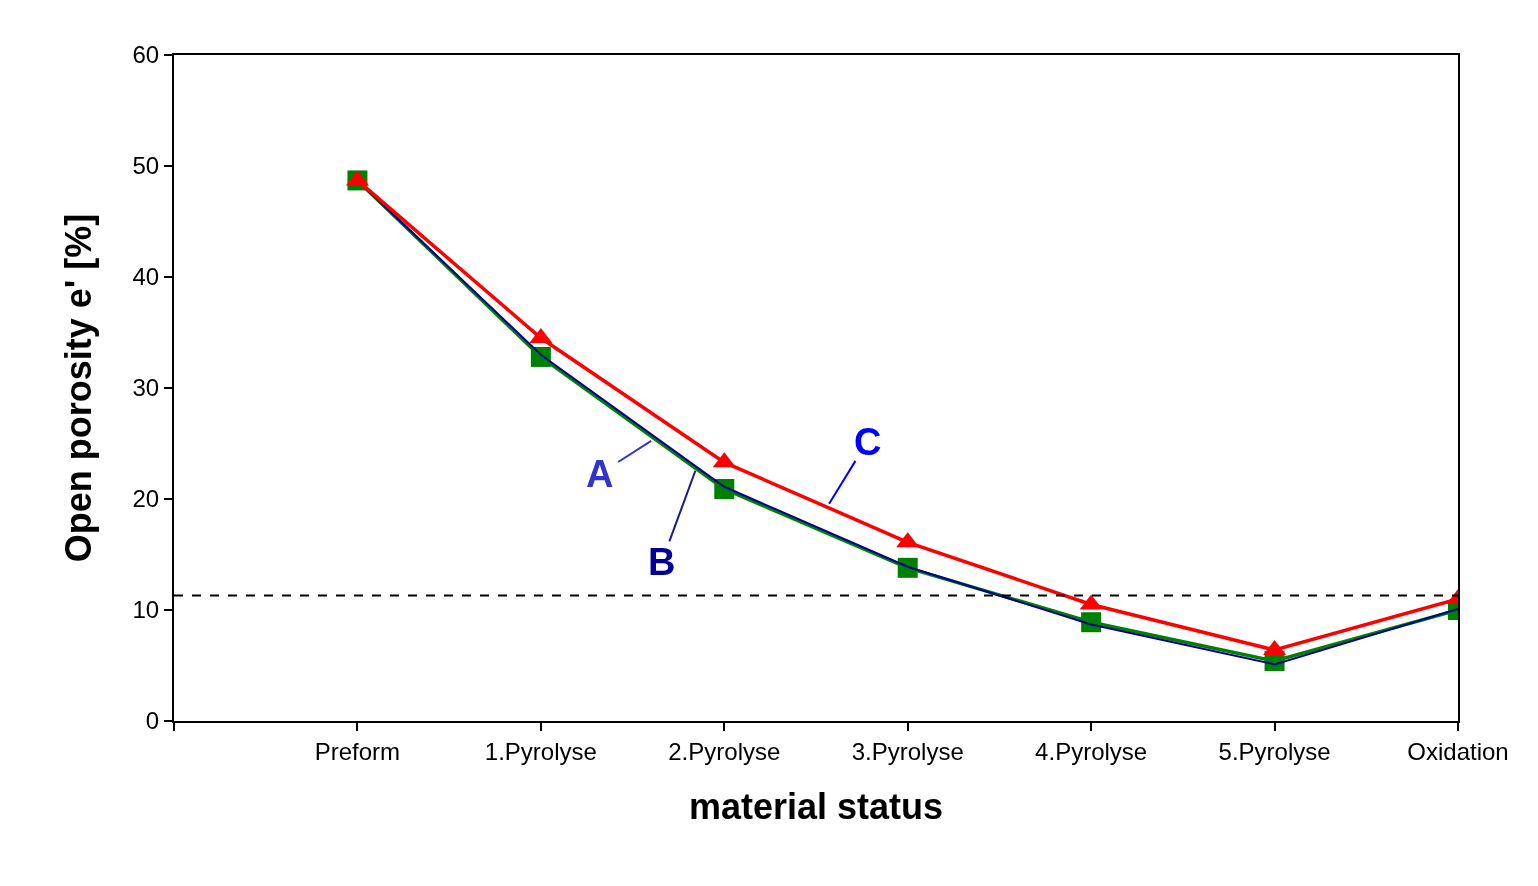  Describe the element at coordinates (146, 277) in the screenshot. I see `y-tick-label: 40` at that location.